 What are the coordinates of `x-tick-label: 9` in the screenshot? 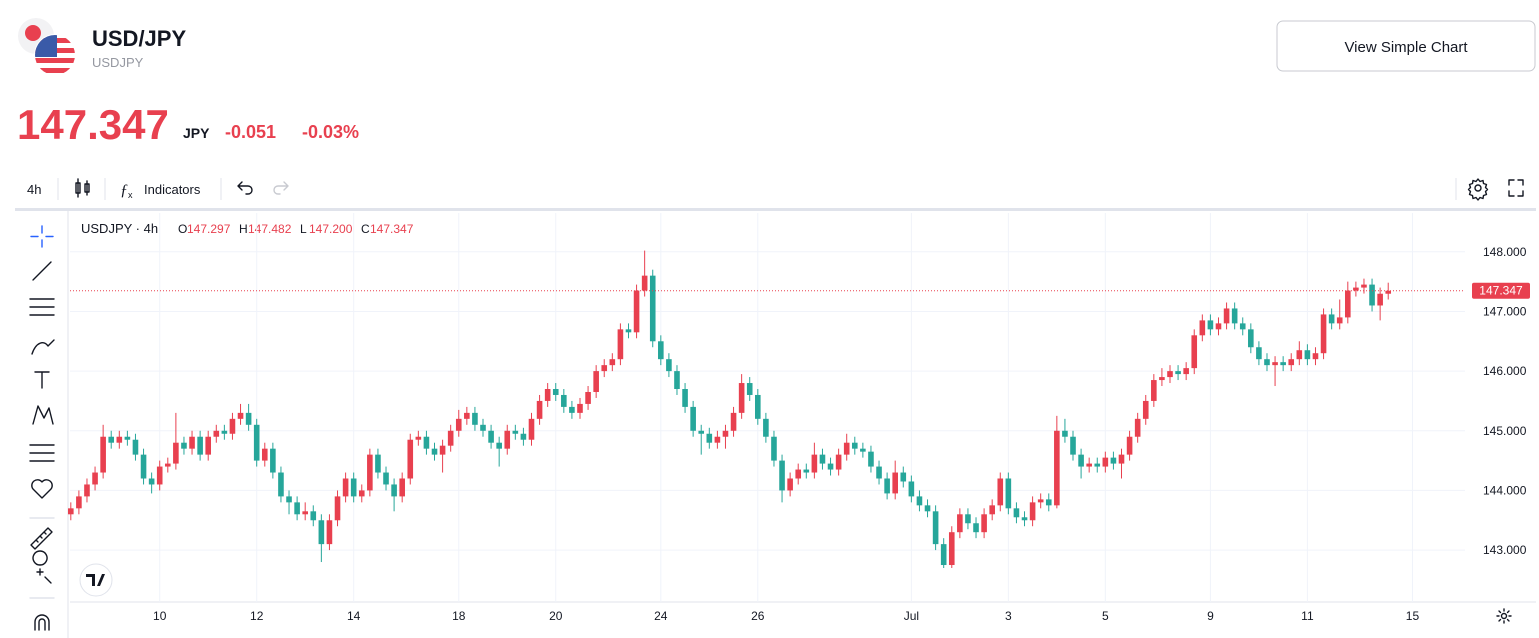 It's located at (1210, 616).